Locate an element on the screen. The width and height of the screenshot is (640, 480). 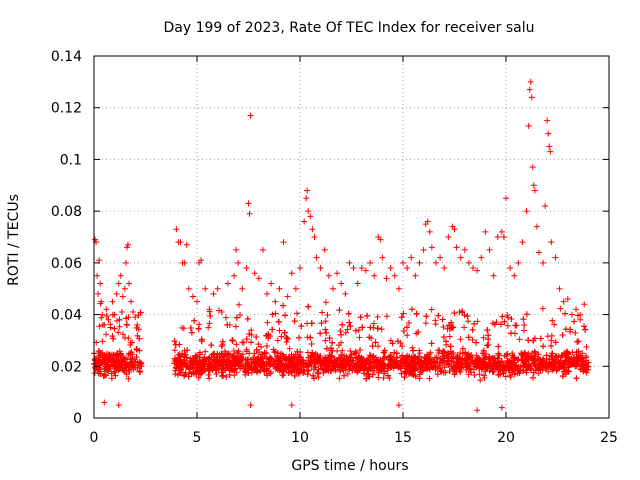
x-axis-label: GPS time / hours is located at coordinates (349, 466).